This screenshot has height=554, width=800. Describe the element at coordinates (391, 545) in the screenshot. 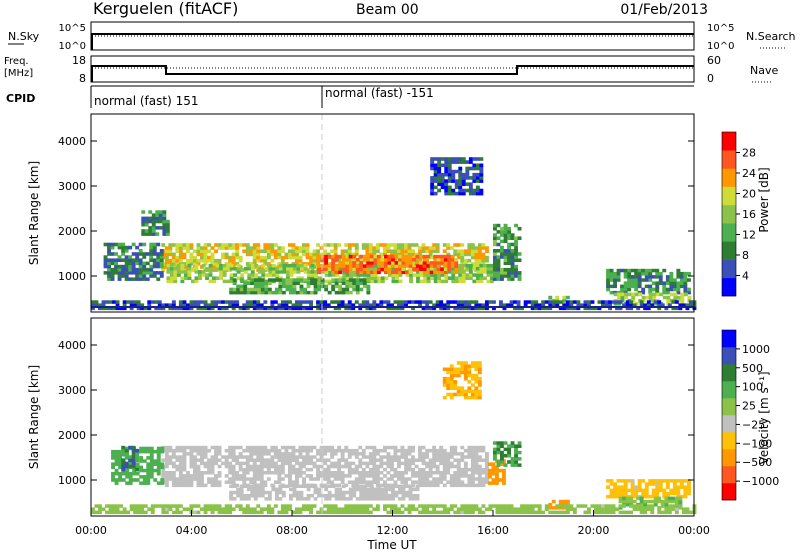

I see `x-axis-label: Time UT` at that location.